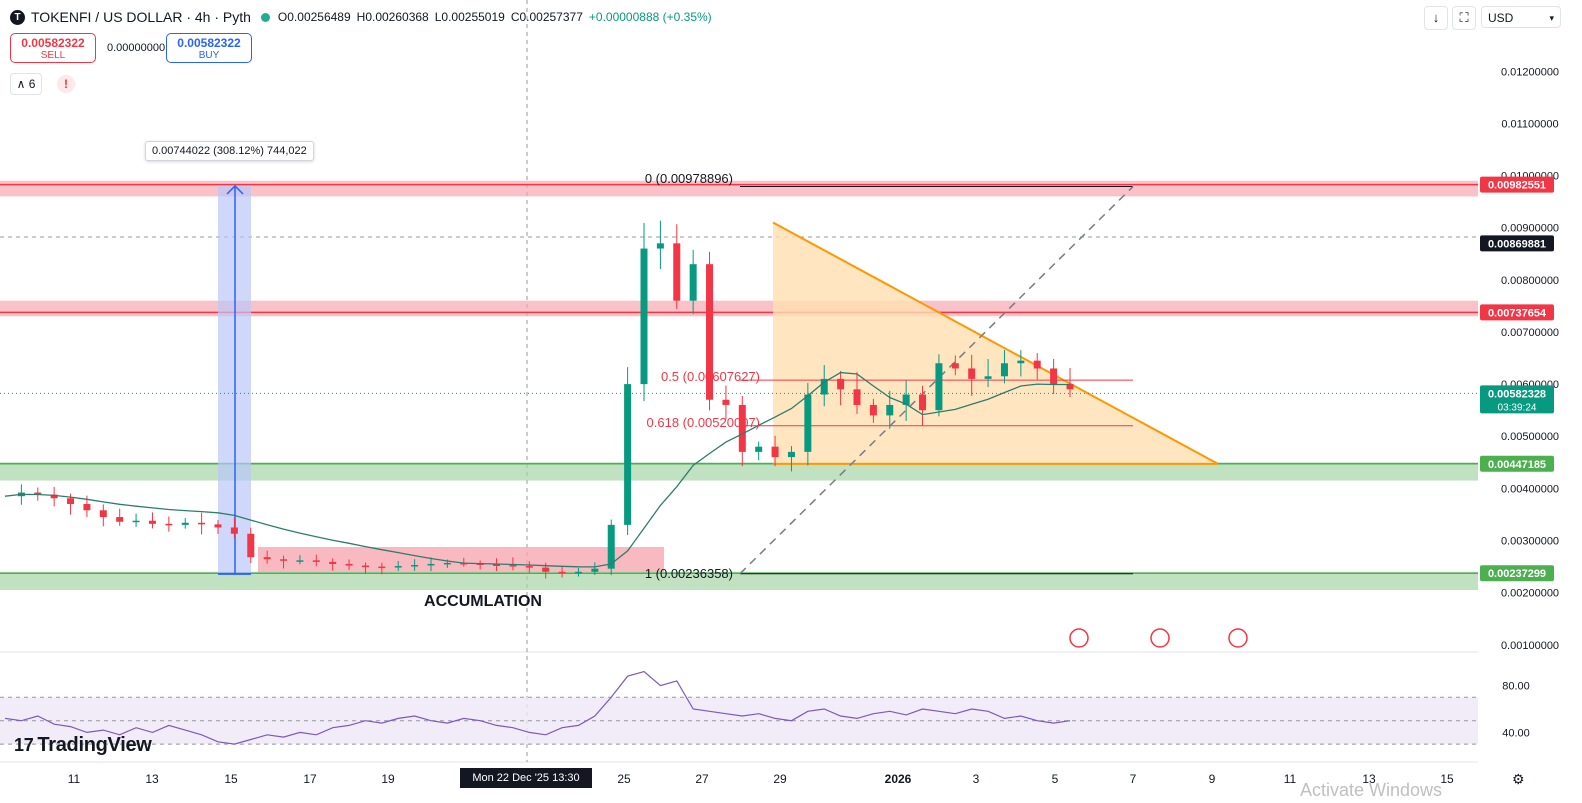 The height and width of the screenshot is (803, 1582). I want to click on currency-value: USD, so click(1501, 18).